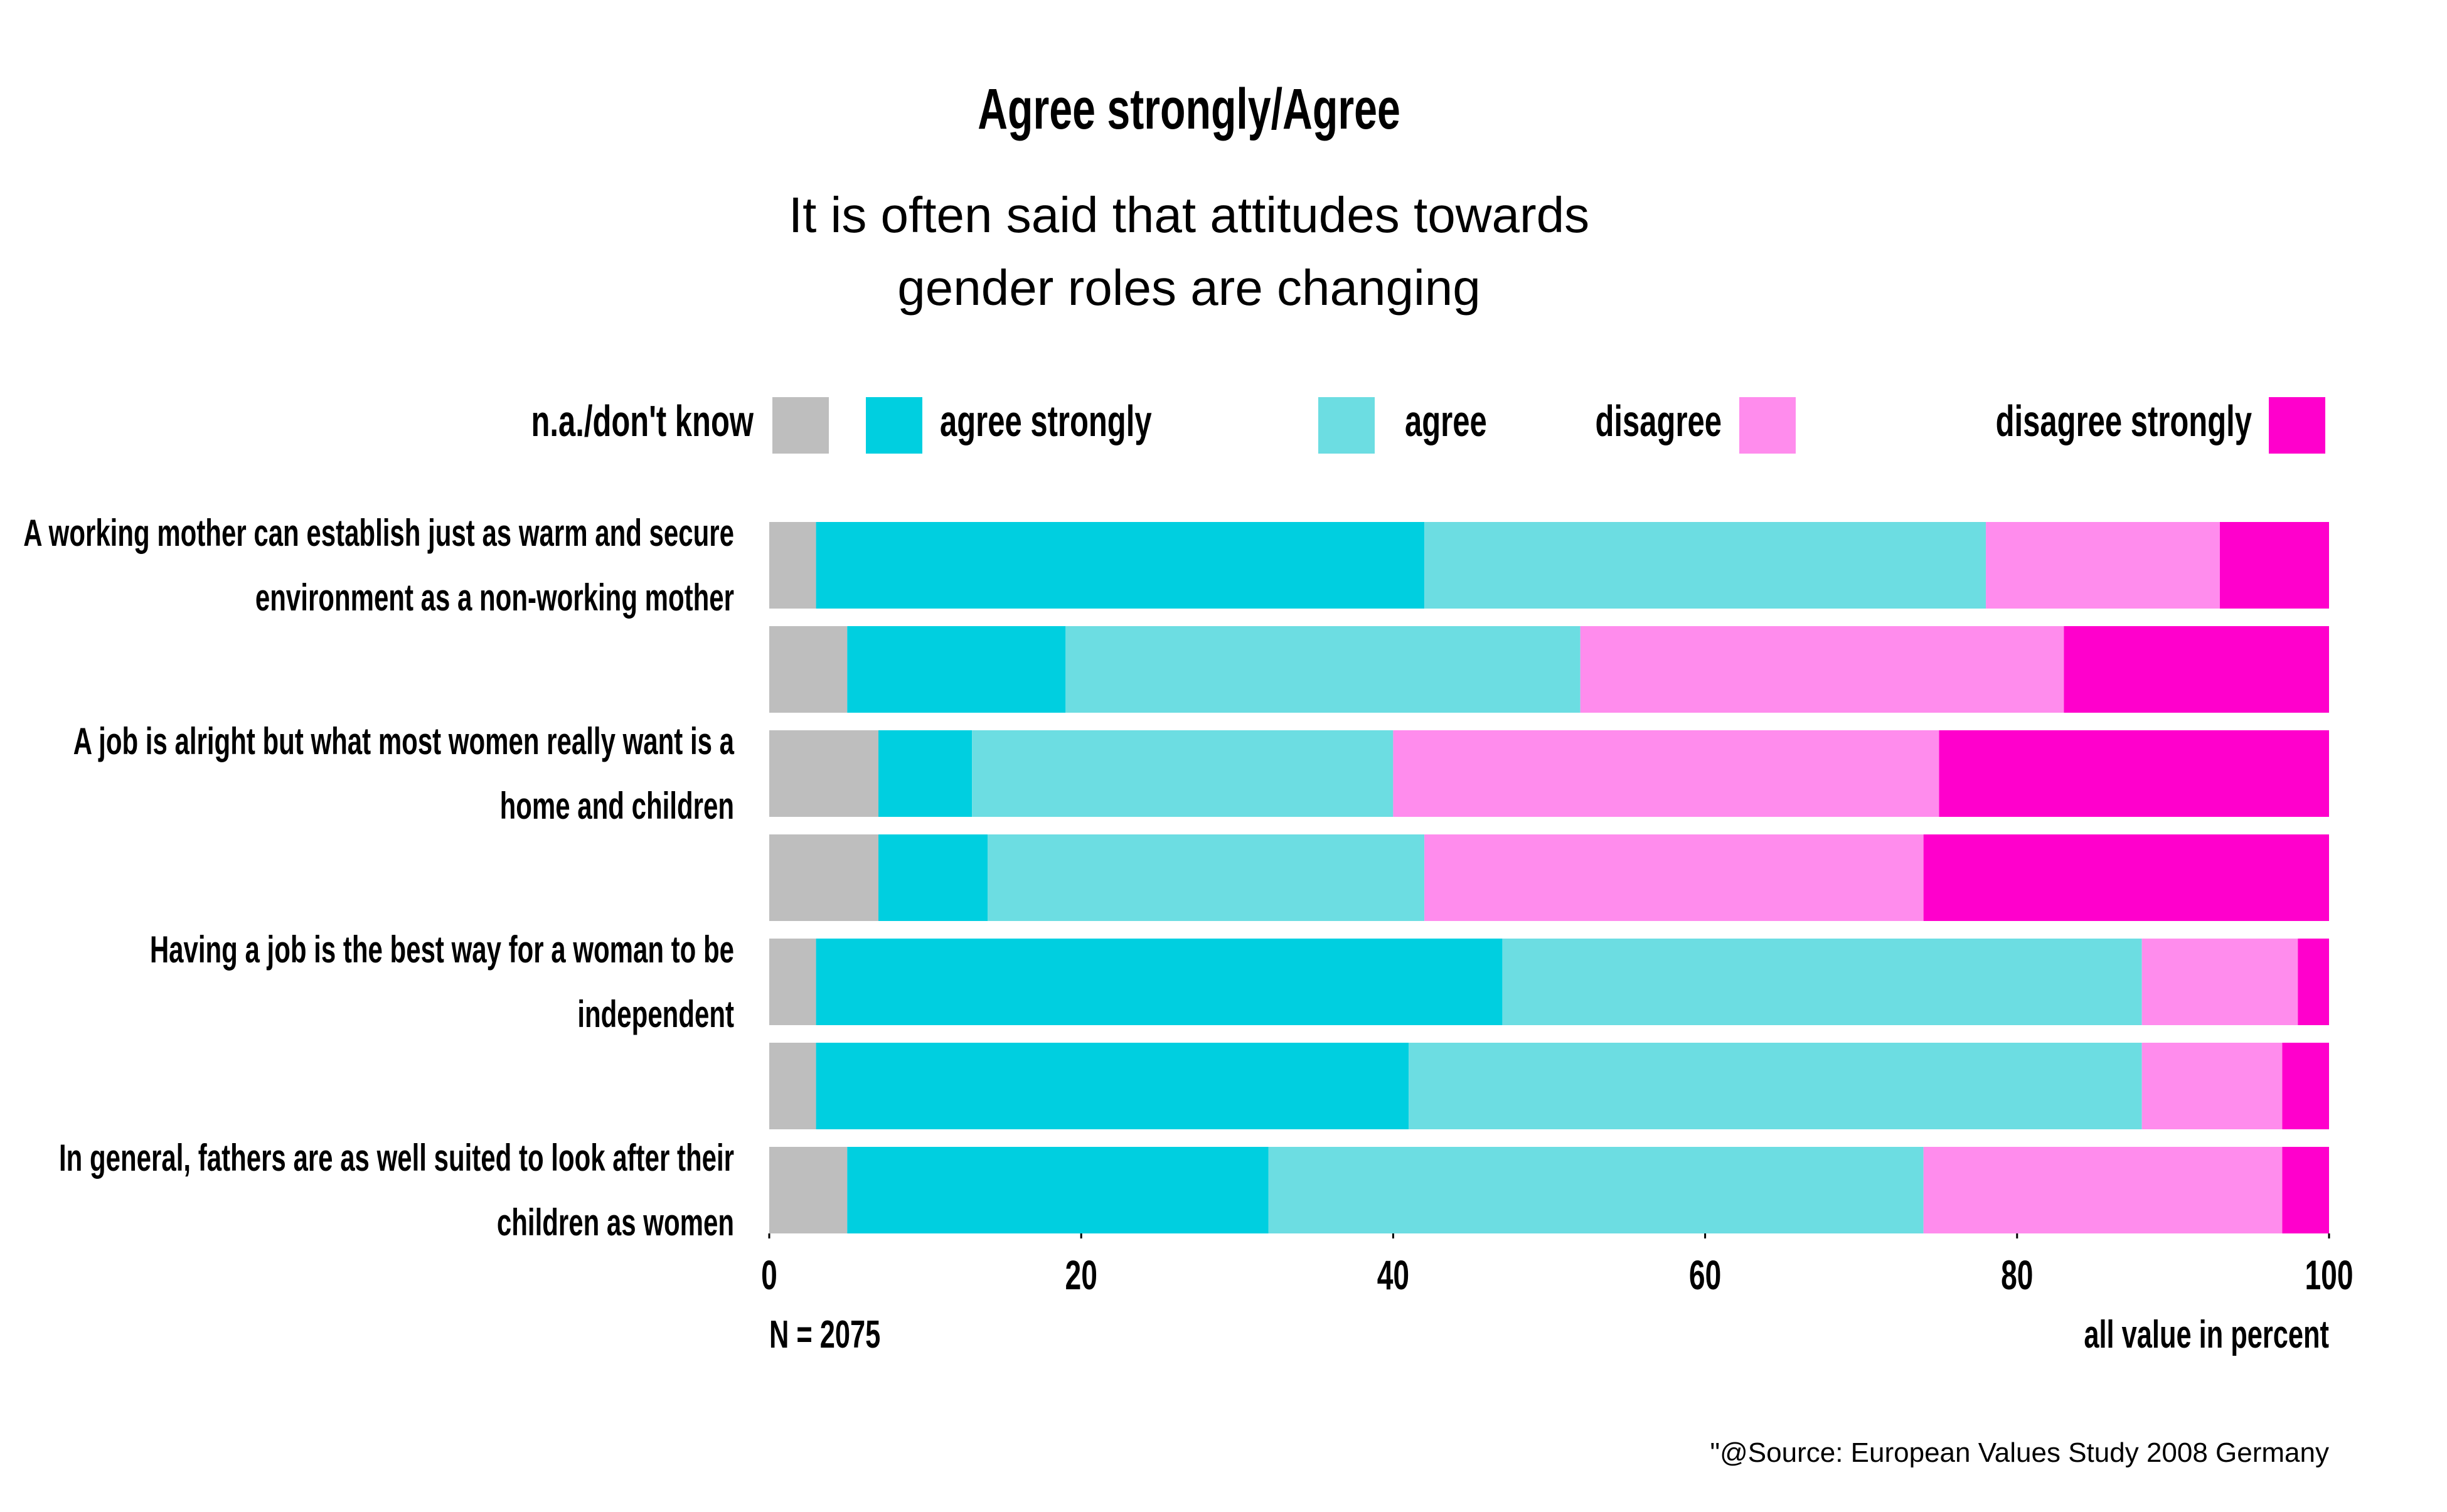 The width and height of the screenshot is (2447, 1512). What do you see at coordinates (769, 1275) in the screenshot?
I see `x-tick-label: 0` at bounding box center [769, 1275].